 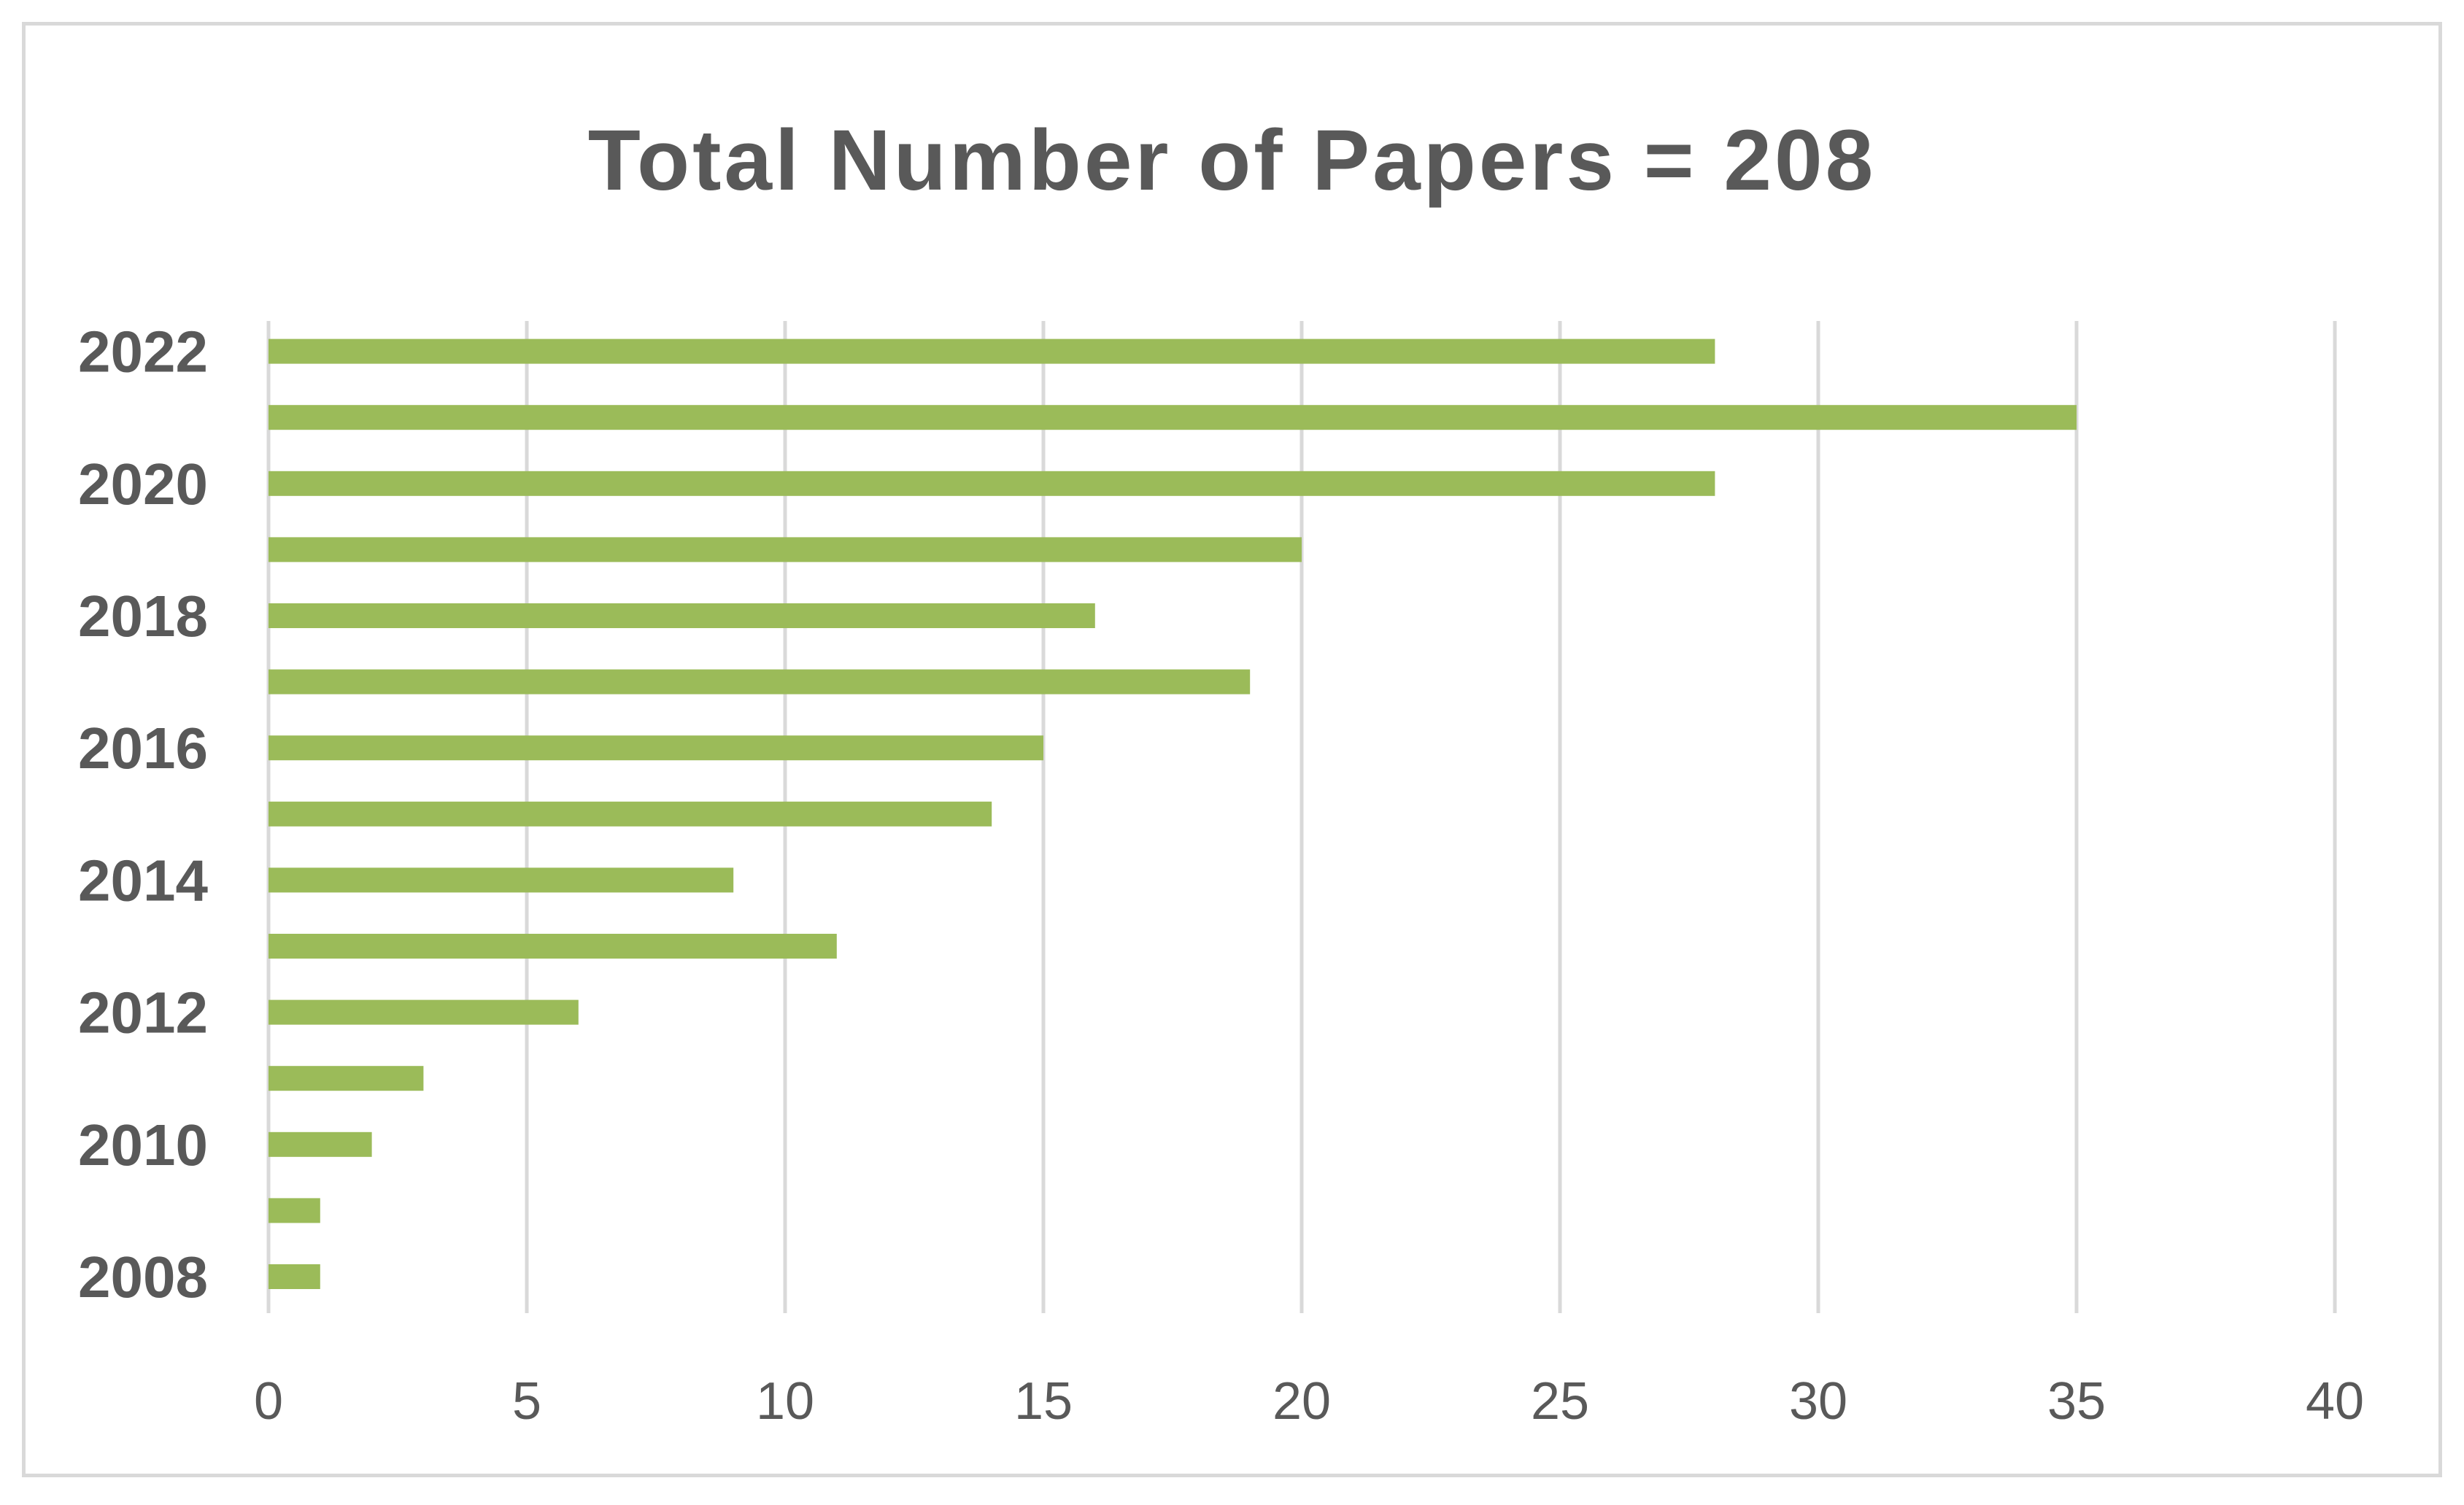 What do you see at coordinates (424, 1012) in the screenshot?
I see `bar-2012` at bounding box center [424, 1012].